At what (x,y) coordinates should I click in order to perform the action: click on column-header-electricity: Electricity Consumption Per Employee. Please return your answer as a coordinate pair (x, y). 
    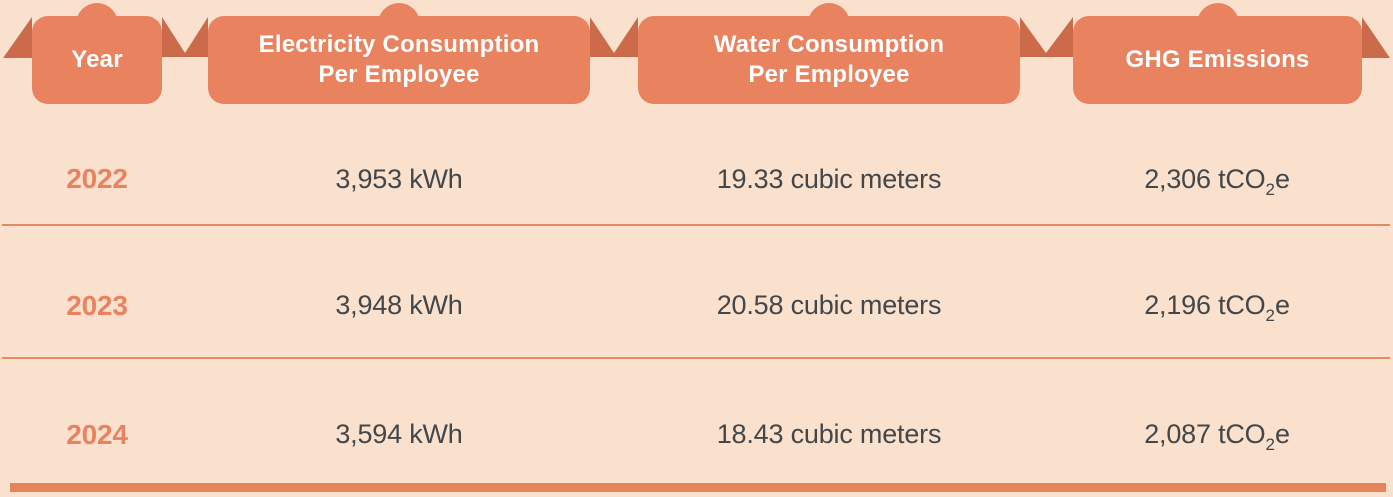
    Looking at the image, I should click on (399, 53).